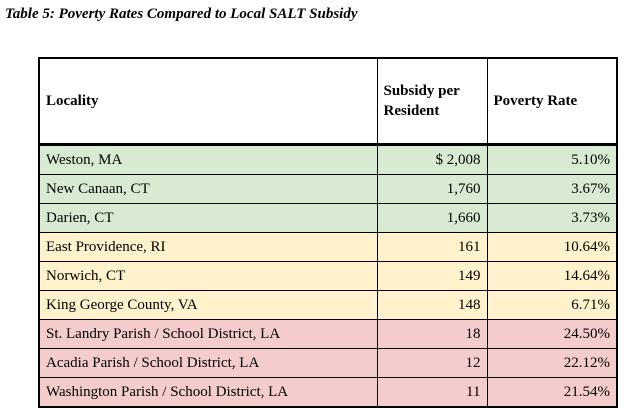 The image size is (638, 408). I want to click on poverty-rate-cell: 24.50%, so click(552, 334).